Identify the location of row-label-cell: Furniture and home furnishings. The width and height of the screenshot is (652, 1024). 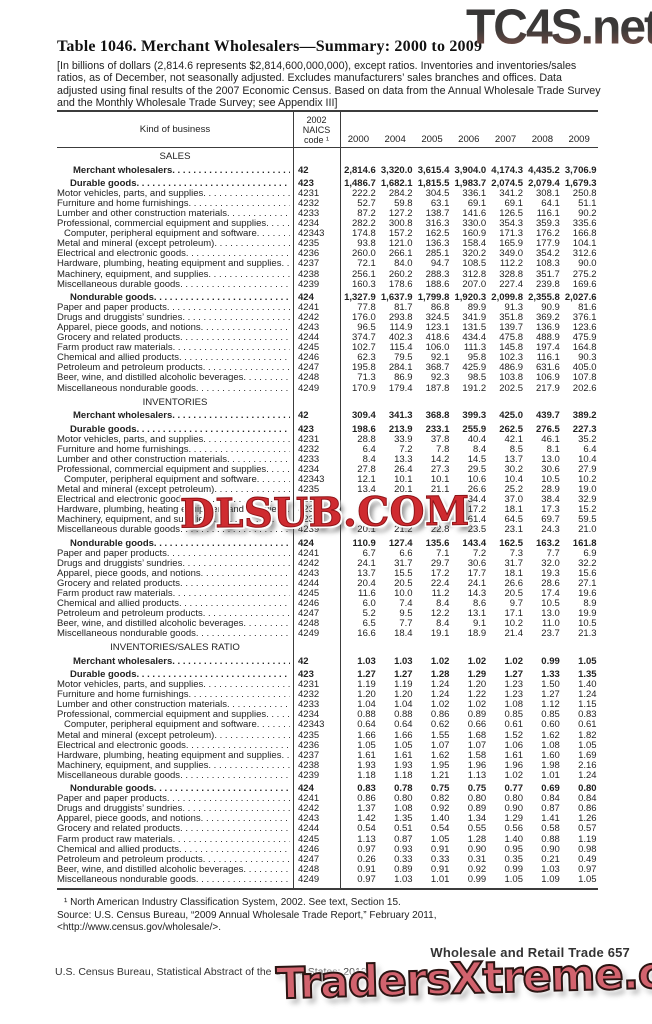
(175, 450).